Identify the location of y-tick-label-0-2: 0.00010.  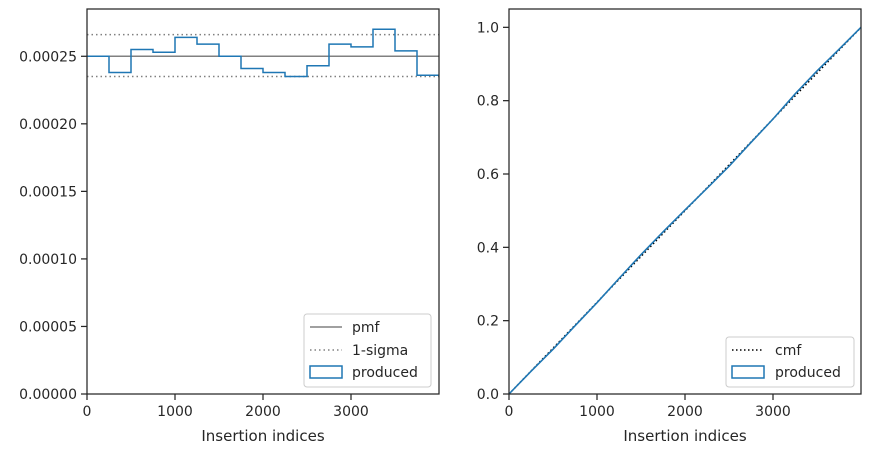
(48, 260).